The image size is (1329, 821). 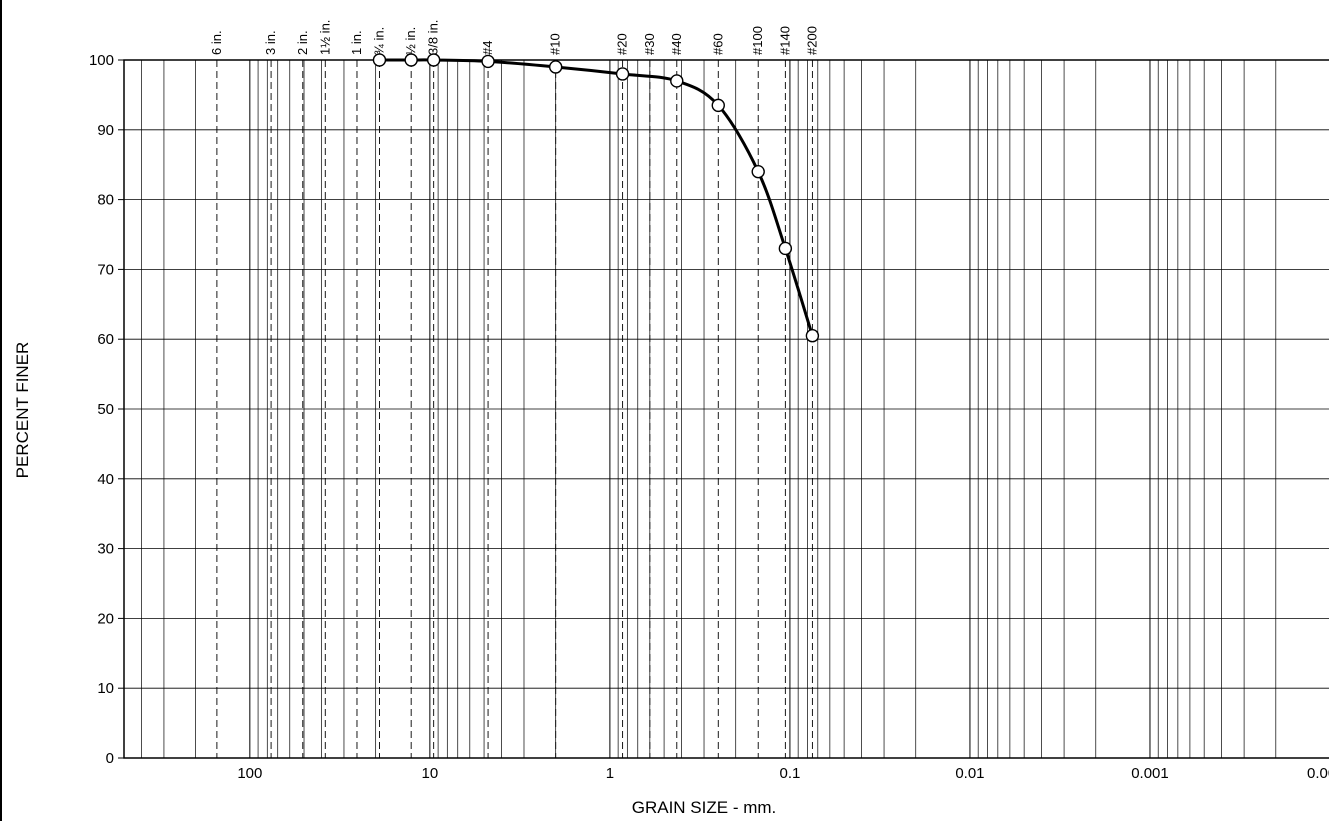 I want to click on sieve-label: #40, so click(x=676, y=44).